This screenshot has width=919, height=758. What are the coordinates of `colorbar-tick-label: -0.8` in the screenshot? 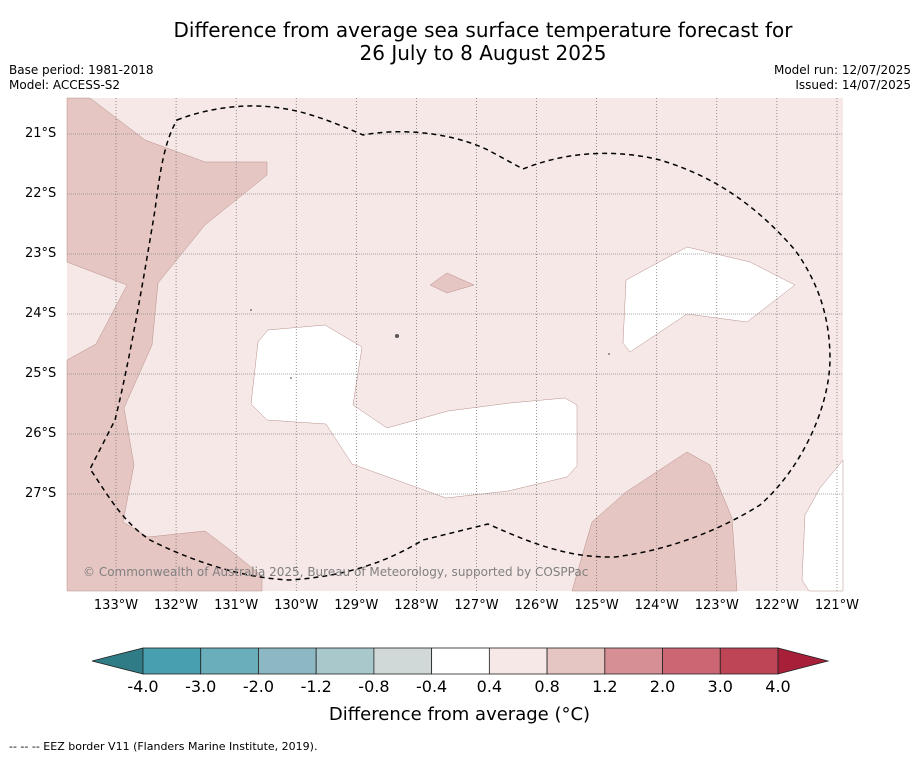 It's located at (374, 686).